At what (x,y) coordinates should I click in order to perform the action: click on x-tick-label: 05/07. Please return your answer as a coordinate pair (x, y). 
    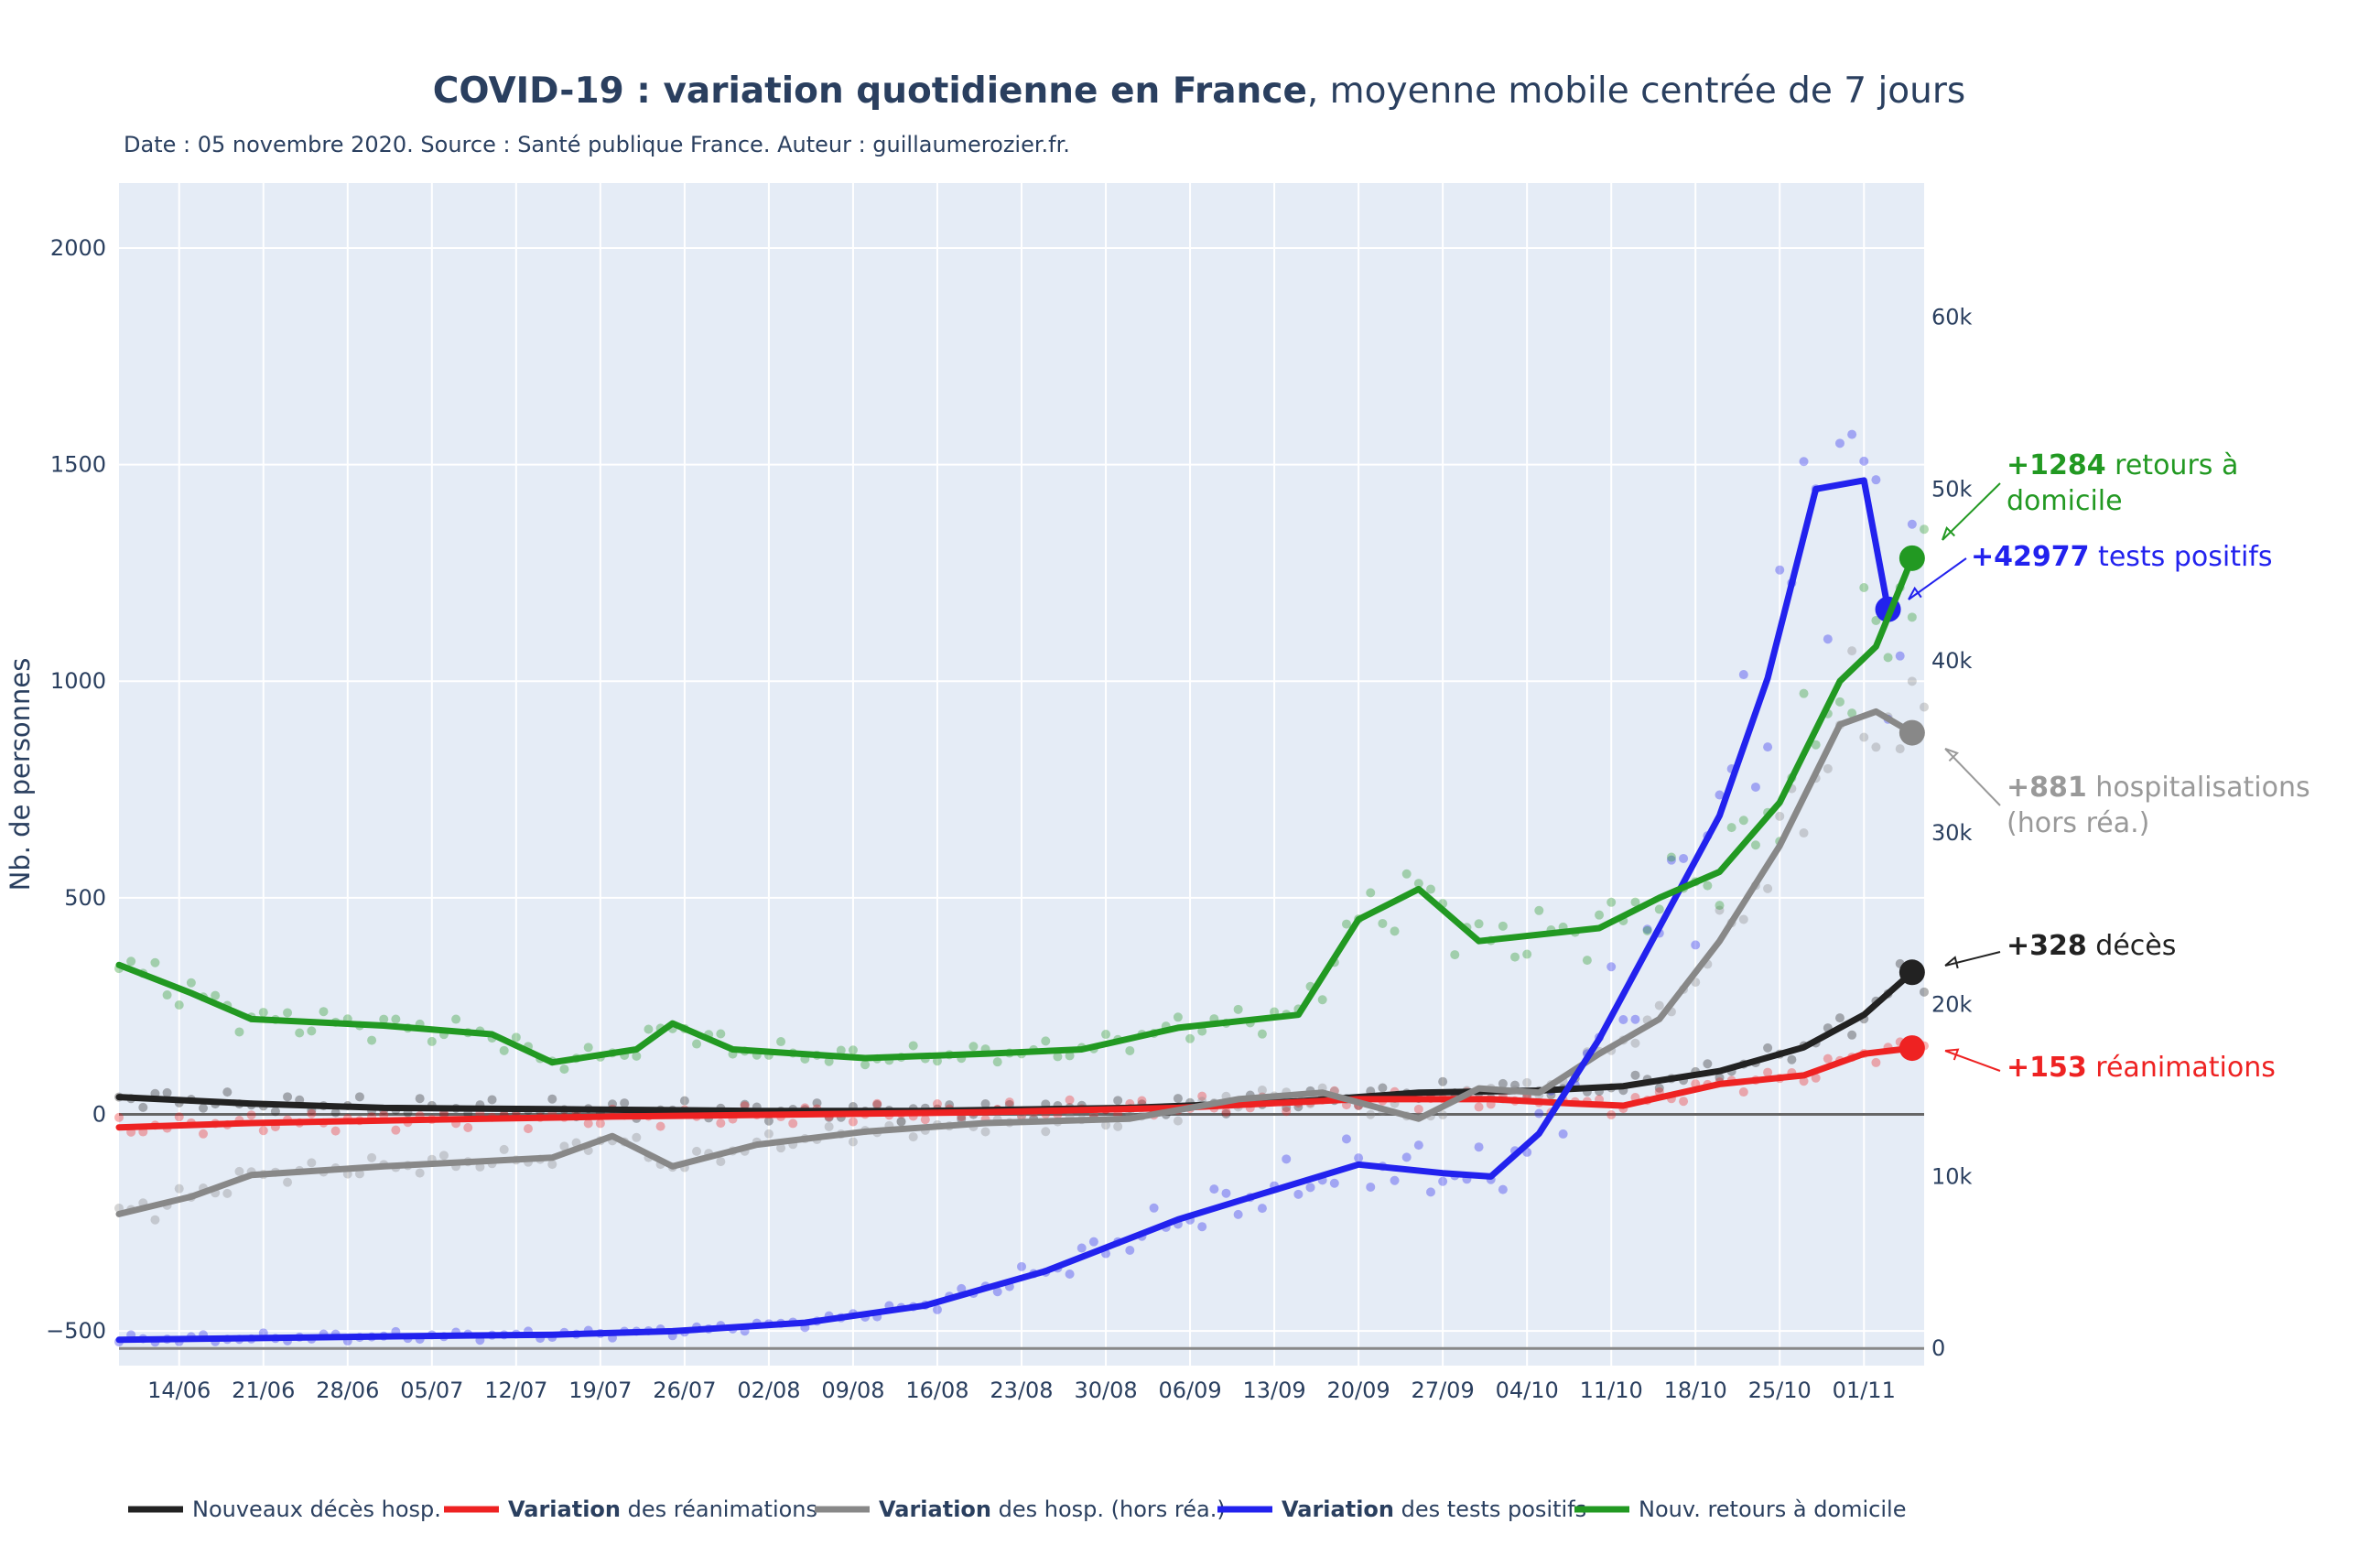
    Looking at the image, I should click on (431, 1390).